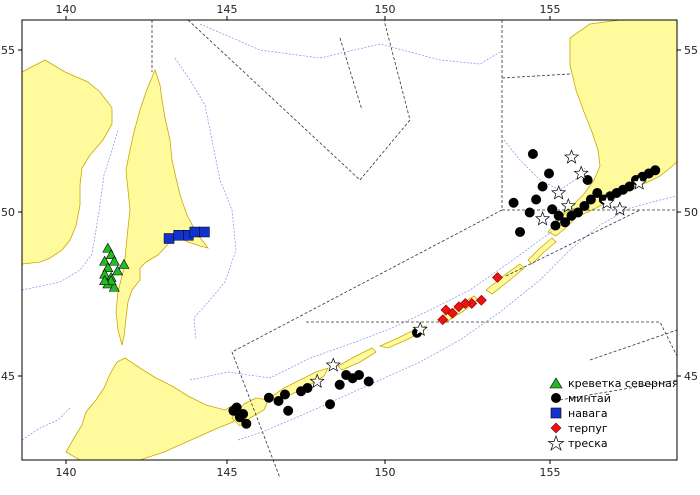  Describe the element at coordinates (542, 251) in the screenshot. I see `kuril-island-onekotan` at that location.